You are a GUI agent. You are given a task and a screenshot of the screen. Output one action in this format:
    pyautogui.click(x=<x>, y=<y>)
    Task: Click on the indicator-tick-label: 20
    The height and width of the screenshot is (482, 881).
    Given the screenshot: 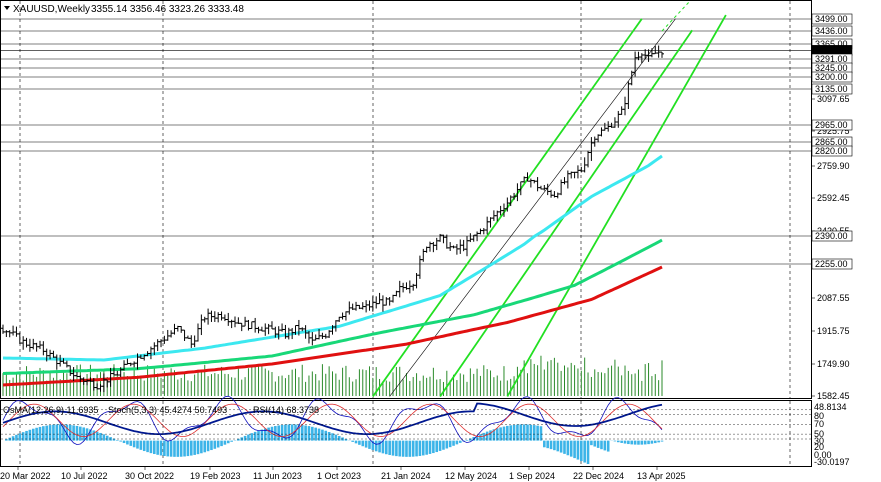 What is the action you would take?
    pyautogui.click(x=819, y=447)
    